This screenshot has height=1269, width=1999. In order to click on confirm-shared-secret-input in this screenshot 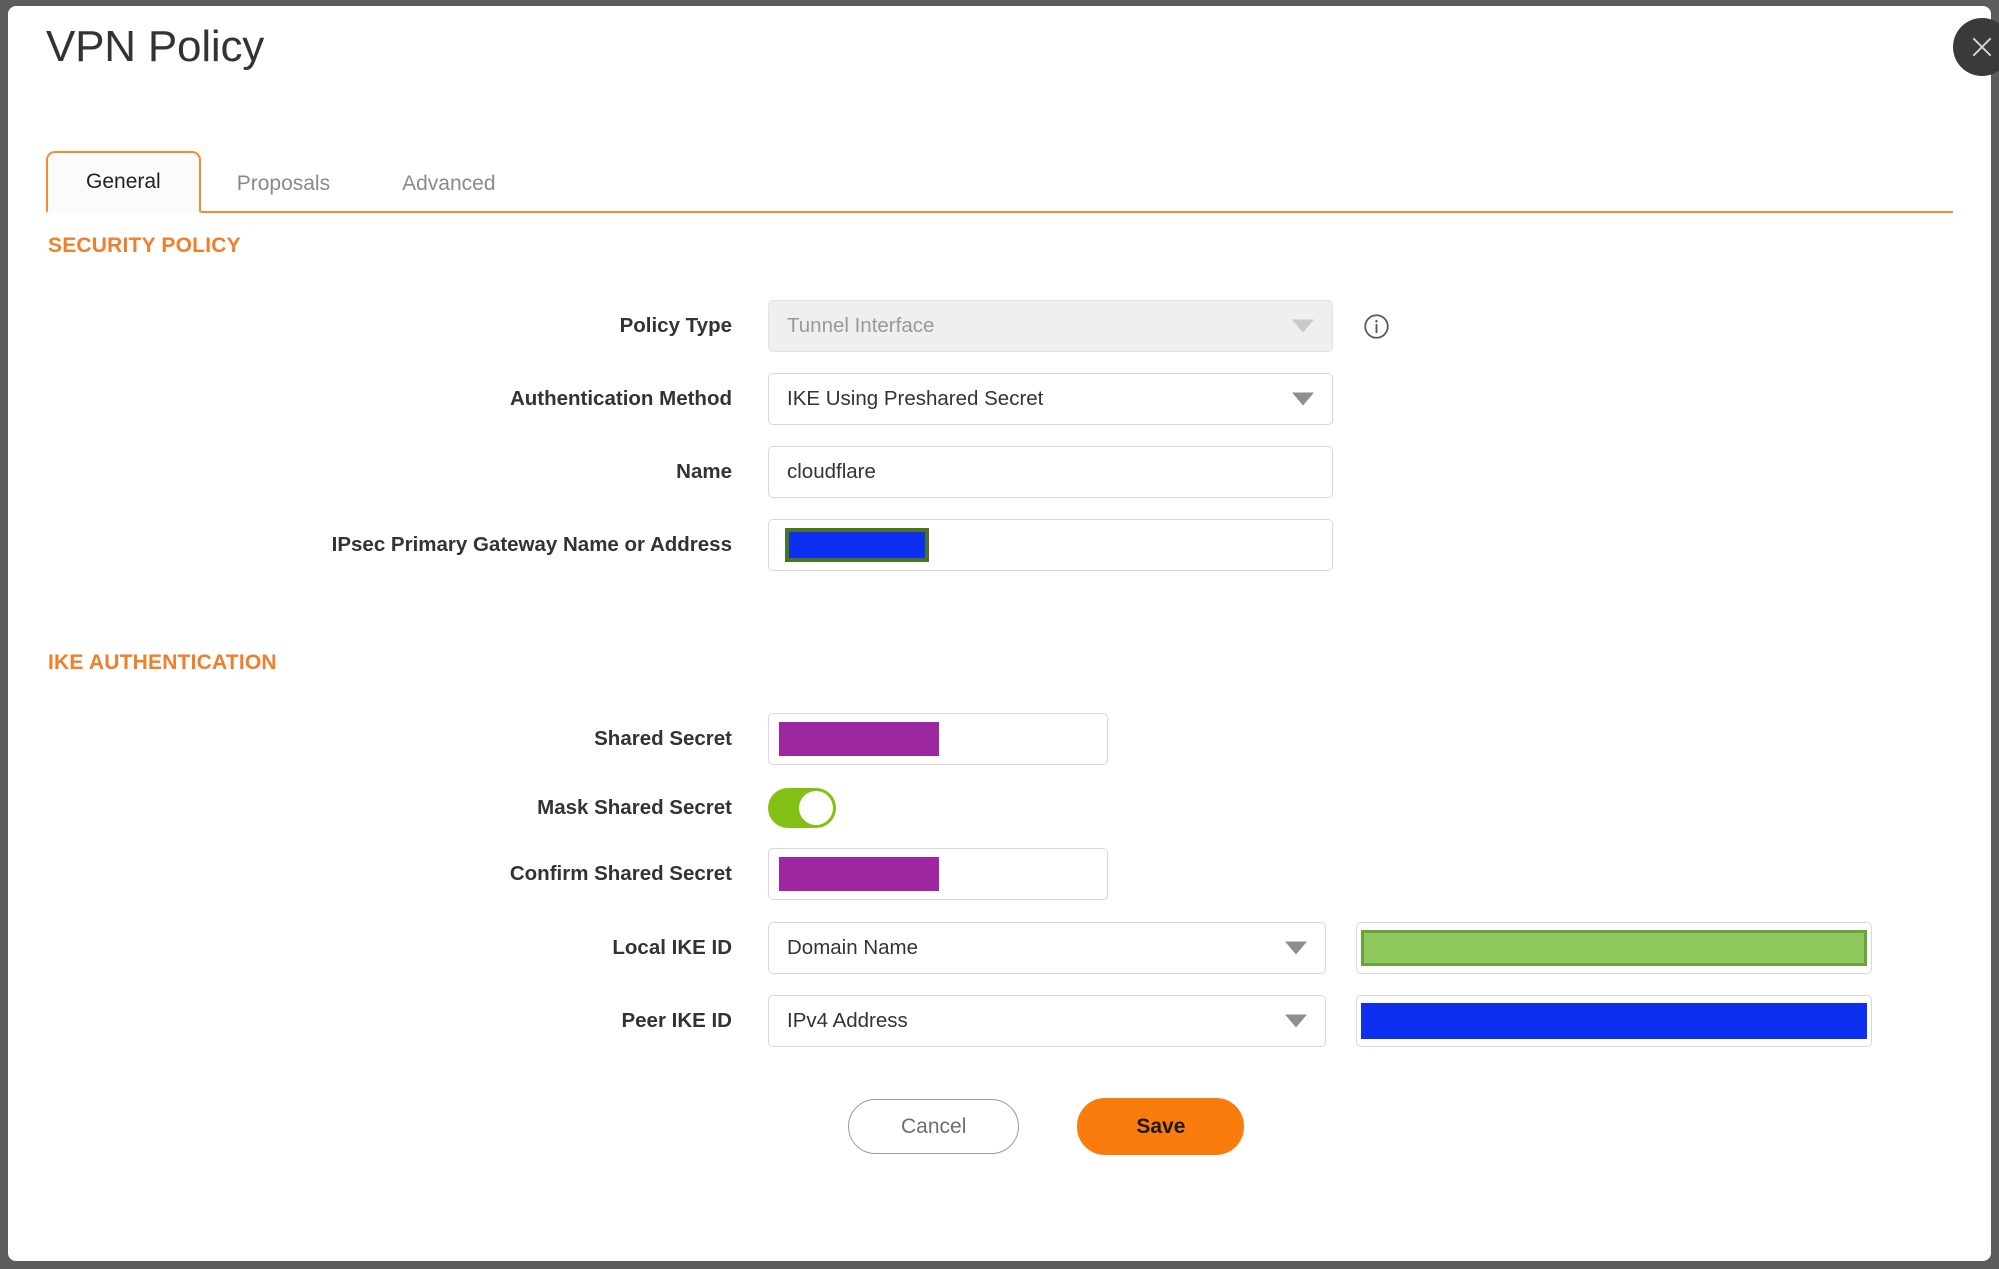, I will do `click(938, 874)`.